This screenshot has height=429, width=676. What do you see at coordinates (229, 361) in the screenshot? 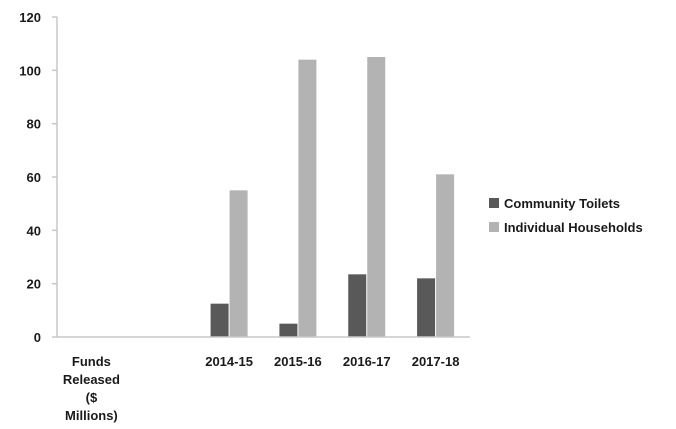
I see `x-tick-label: 2014-15` at bounding box center [229, 361].